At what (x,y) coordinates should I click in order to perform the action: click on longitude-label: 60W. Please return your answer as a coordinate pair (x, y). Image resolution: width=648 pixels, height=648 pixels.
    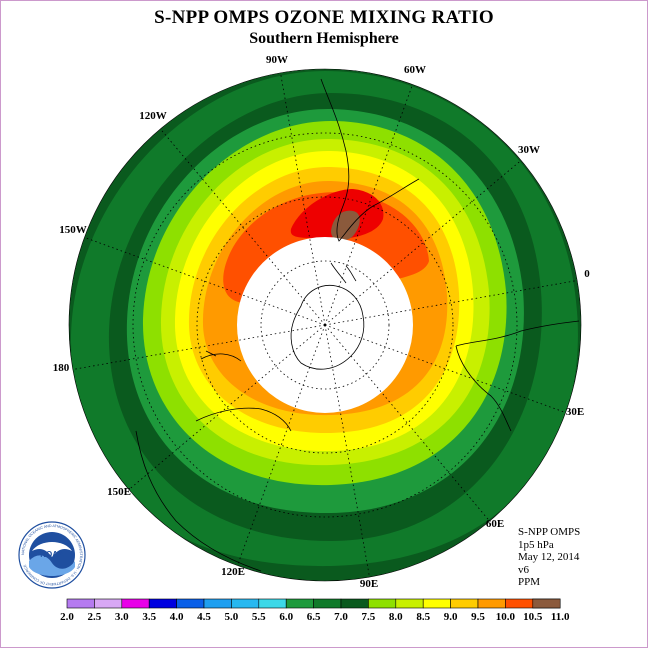
    Looking at the image, I should click on (415, 70).